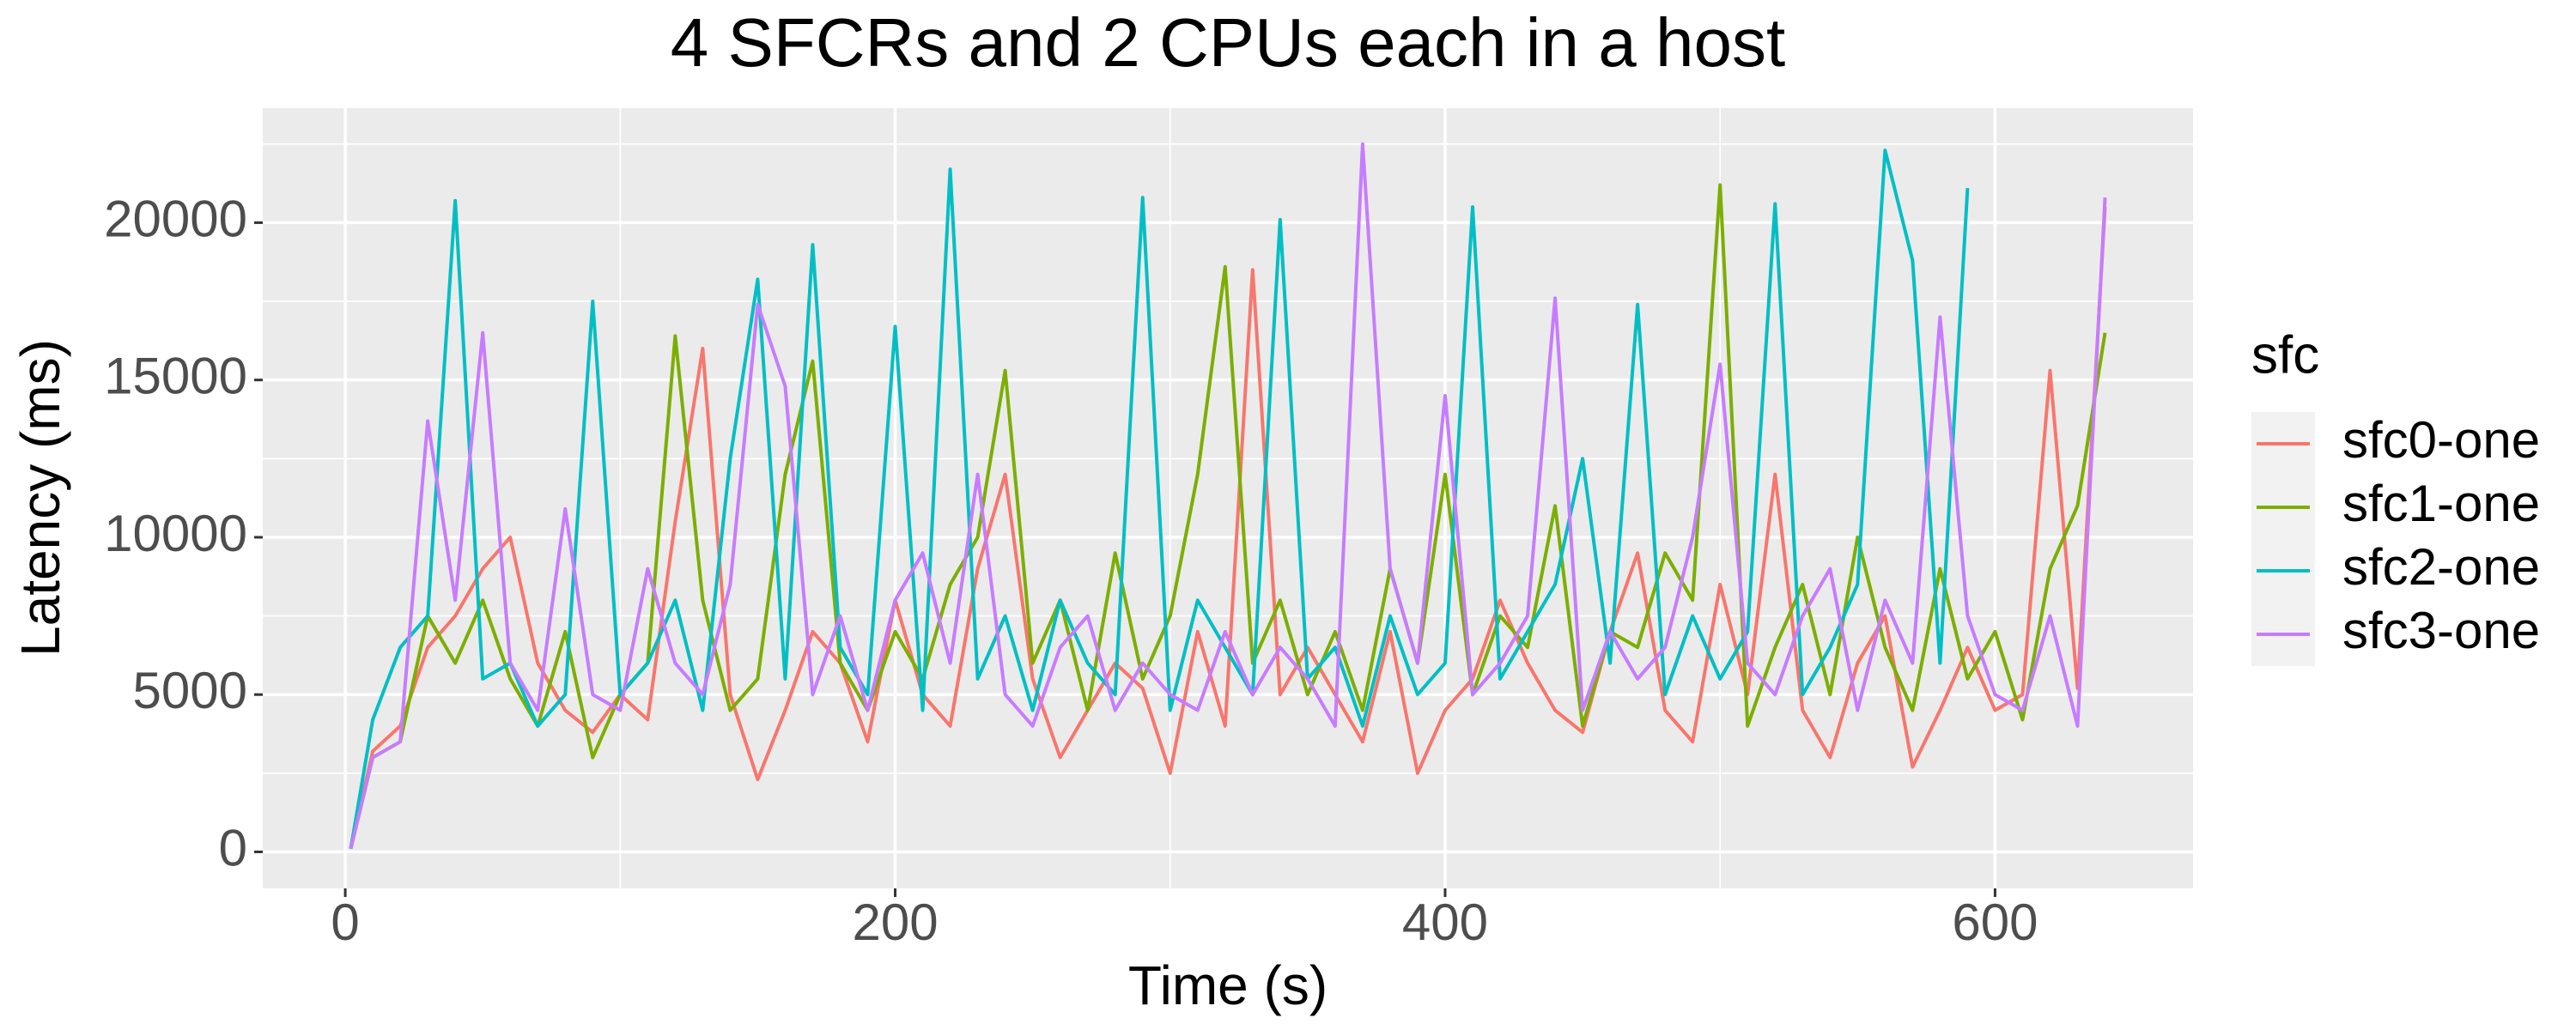 The width and height of the screenshot is (2576, 1030). I want to click on legend-label: sfc0-one, so click(2441, 440).